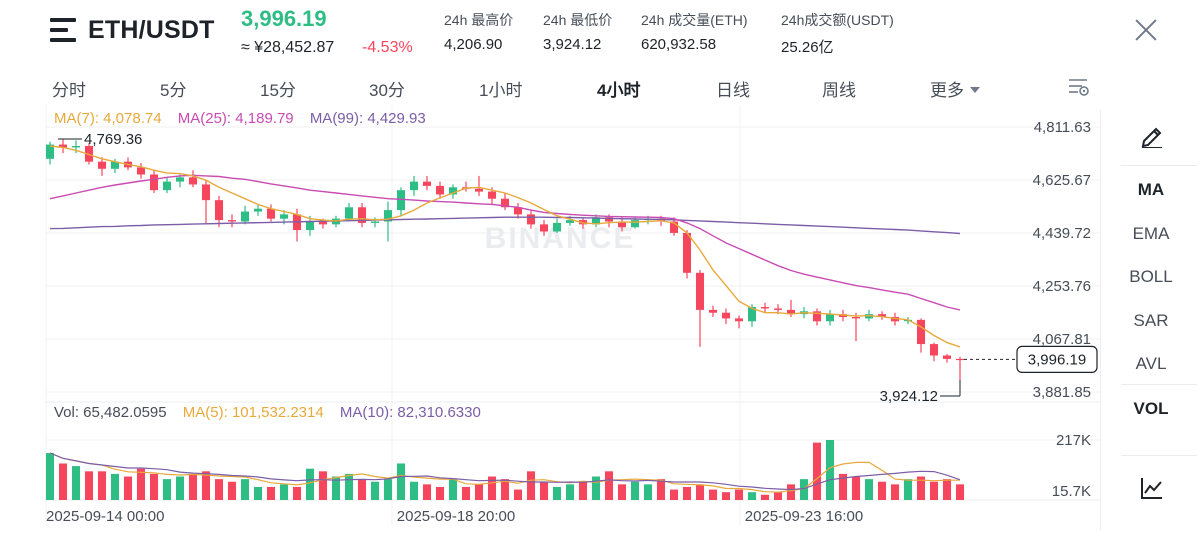  What do you see at coordinates (1151, 408) in the screenshot?
I see `indicator-vol: VOL` at bounding box center [1151, 408].